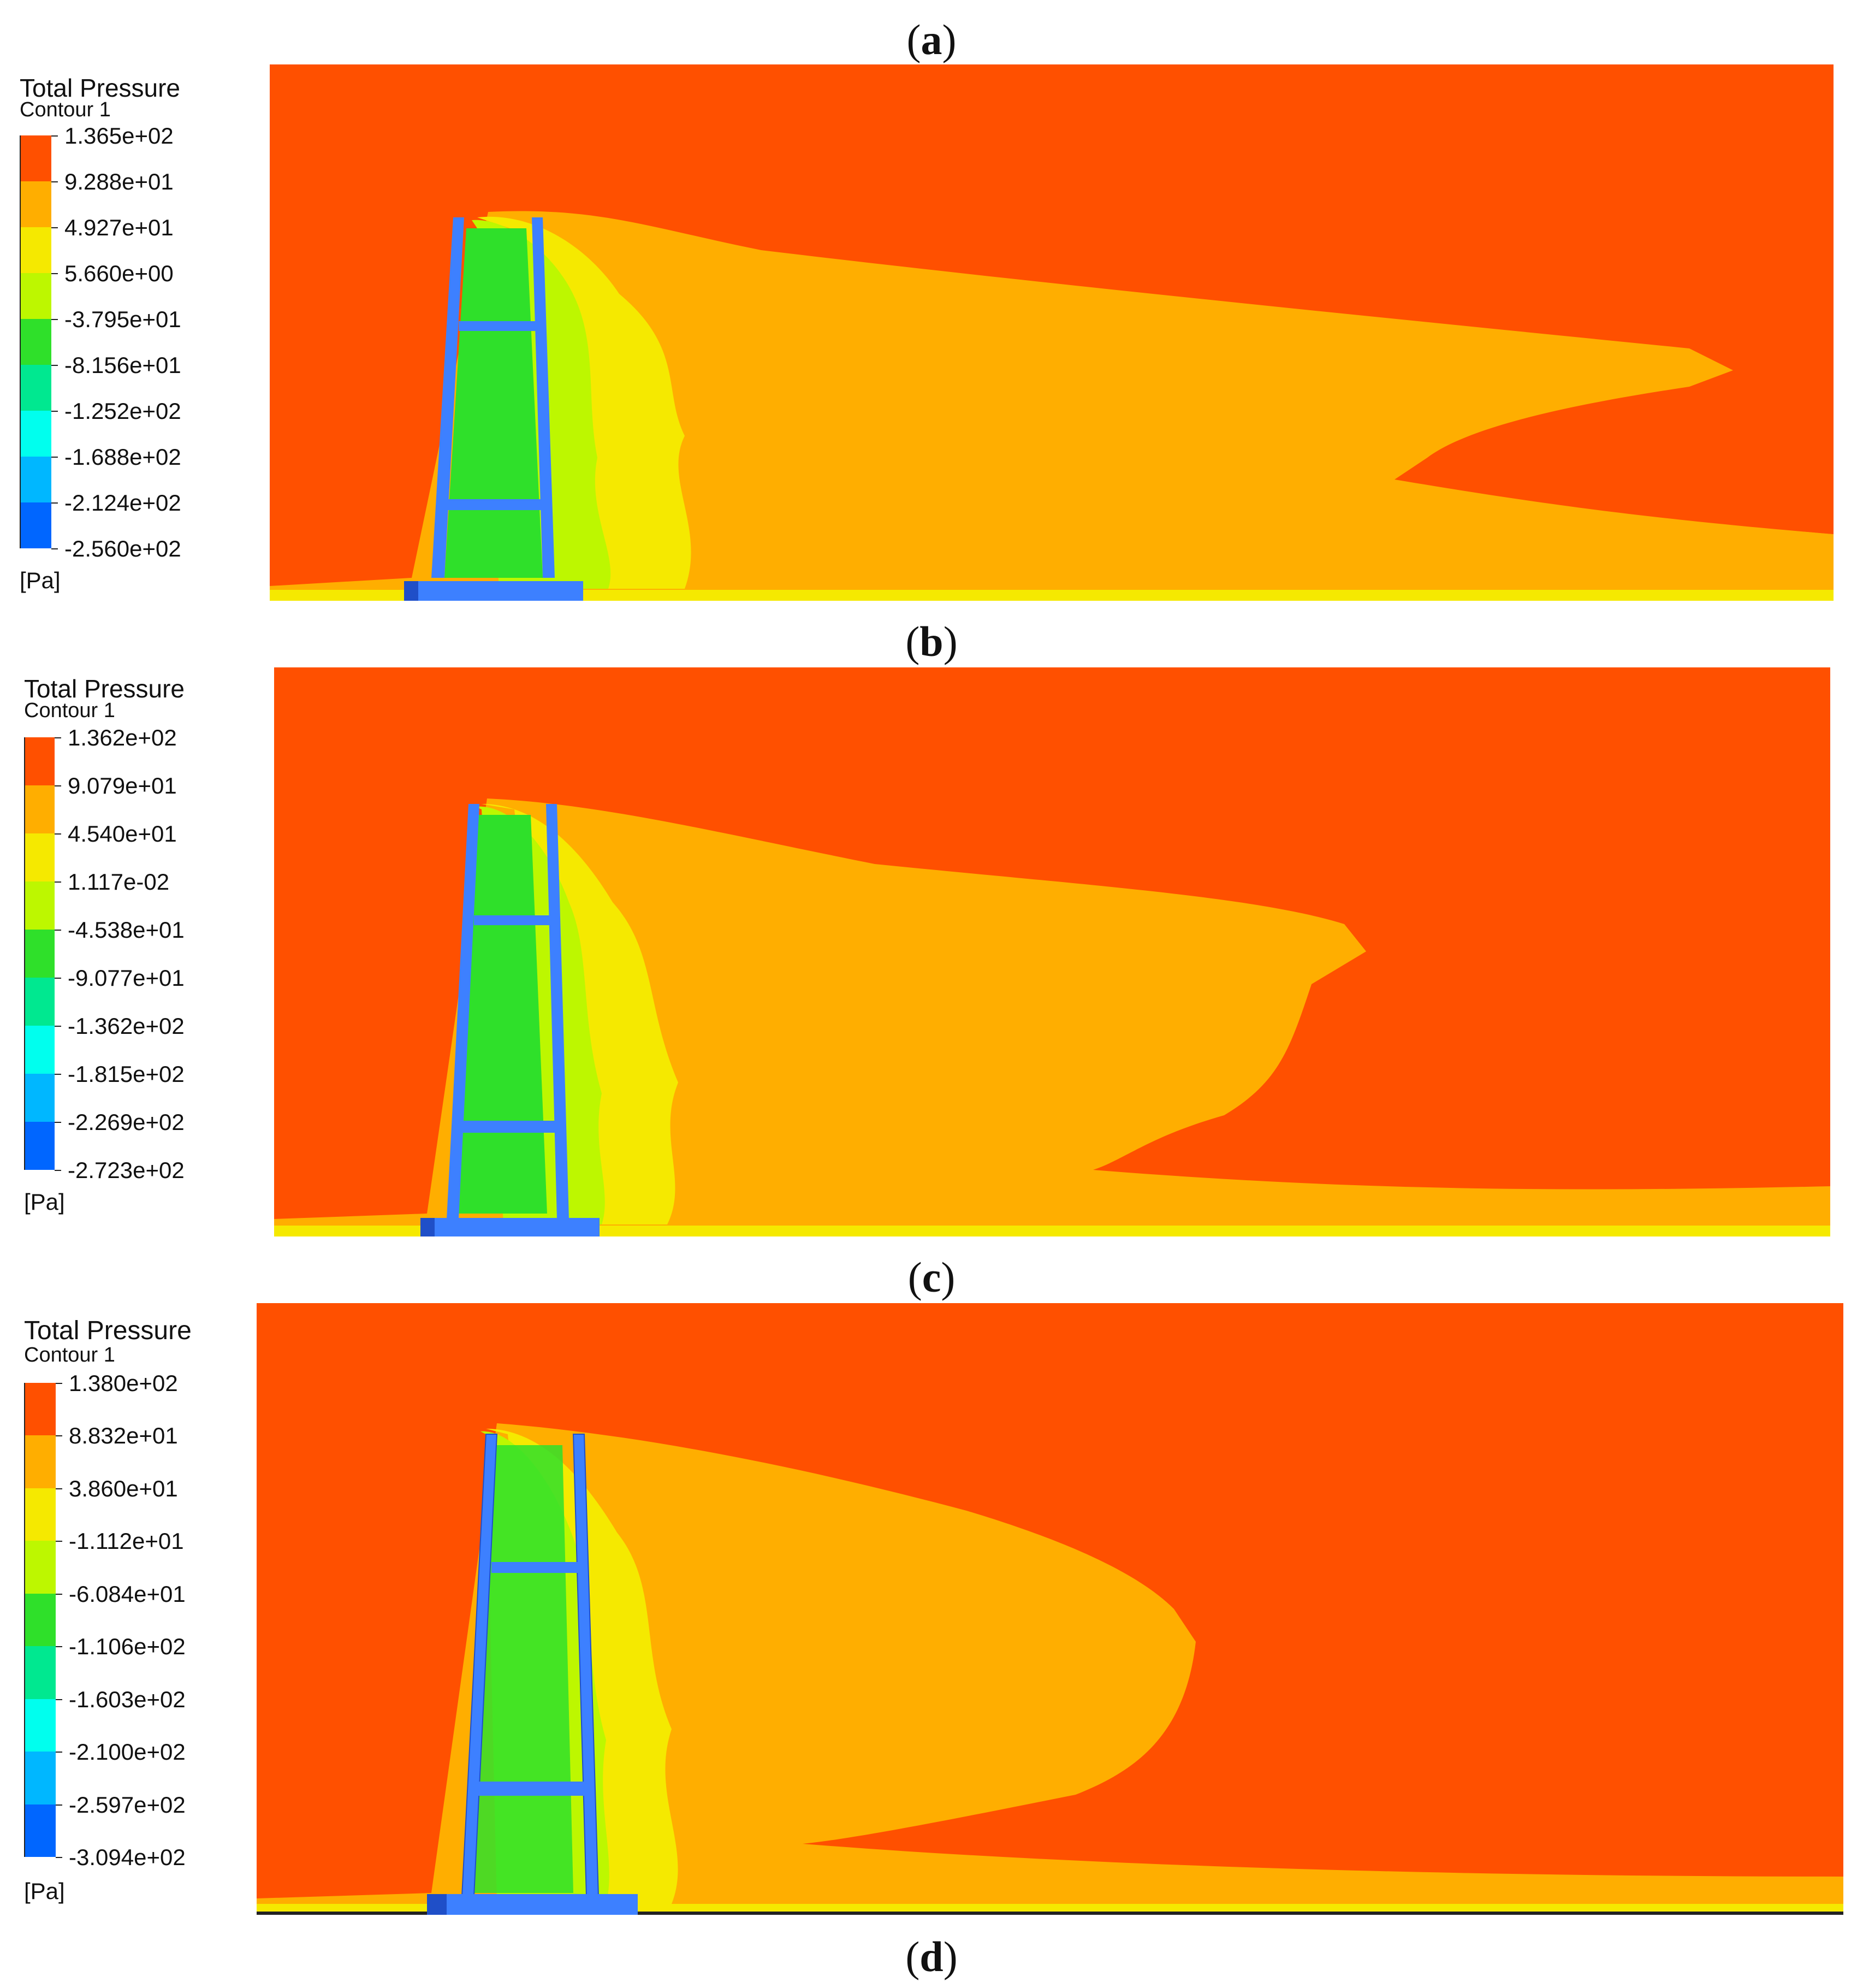 Image resolution: width=1863 pixels, height=1988 pixels. I want to click on legend-tick-label: -3.094e+02, so click(121, 1857).